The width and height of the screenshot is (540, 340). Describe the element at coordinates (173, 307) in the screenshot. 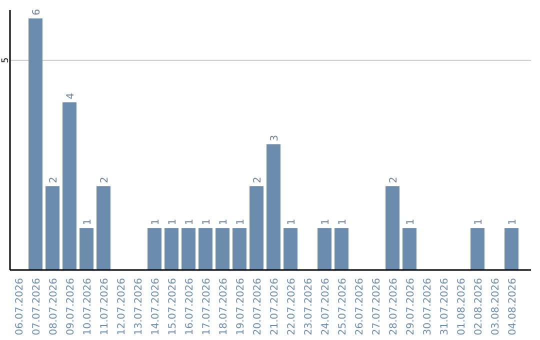

I see `x-tick-label: 15.07.2026` at that location.